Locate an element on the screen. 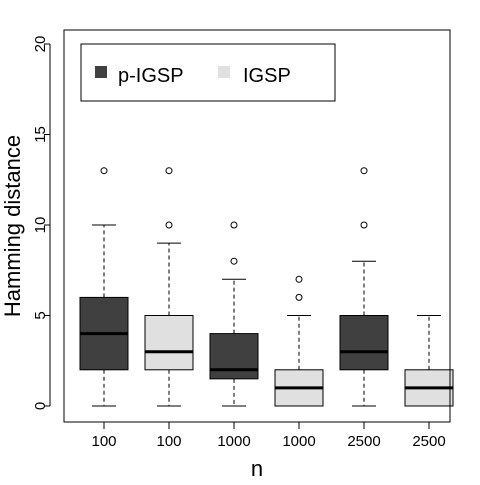  x-axis: 100 100 1000 1000 2500 2500 is located at coordinates (268, 435).